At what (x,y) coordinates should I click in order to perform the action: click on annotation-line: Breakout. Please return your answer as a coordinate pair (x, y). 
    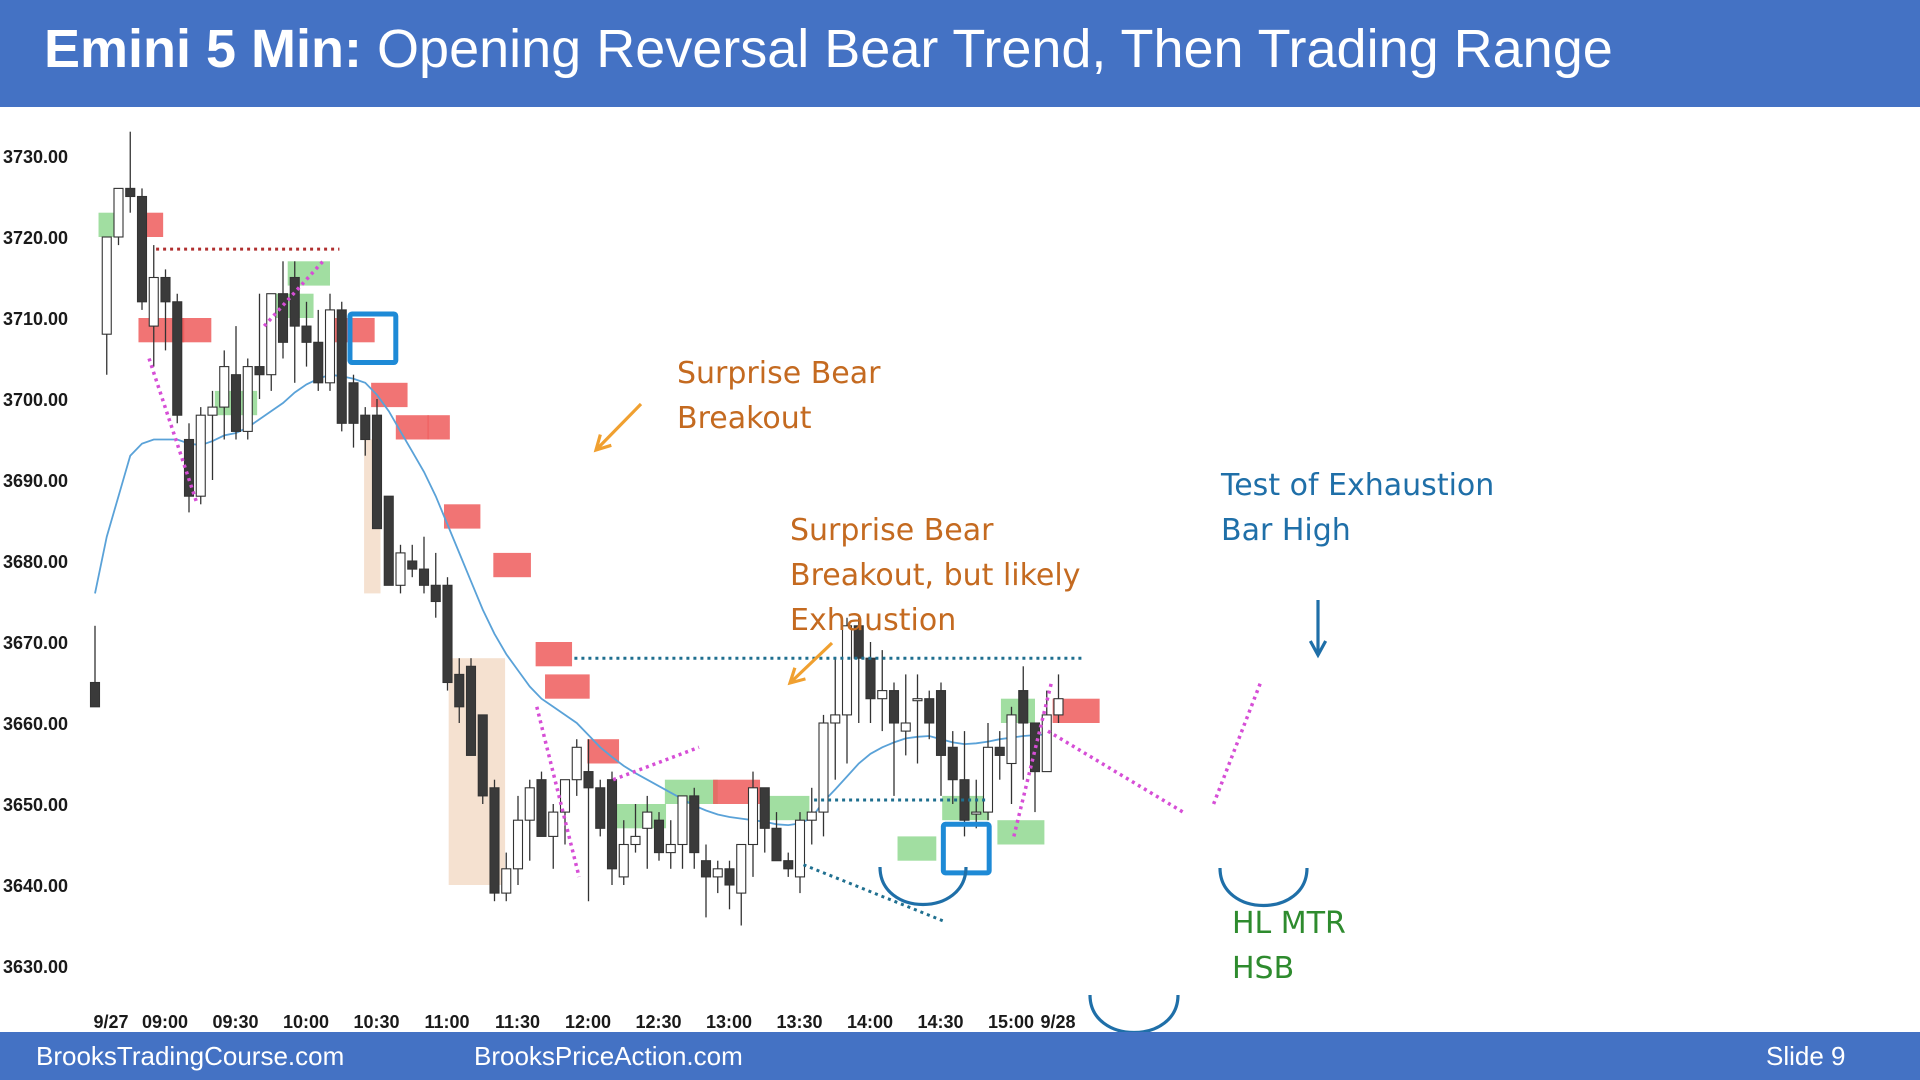
    Looking at the image, I should click on (744, 418).